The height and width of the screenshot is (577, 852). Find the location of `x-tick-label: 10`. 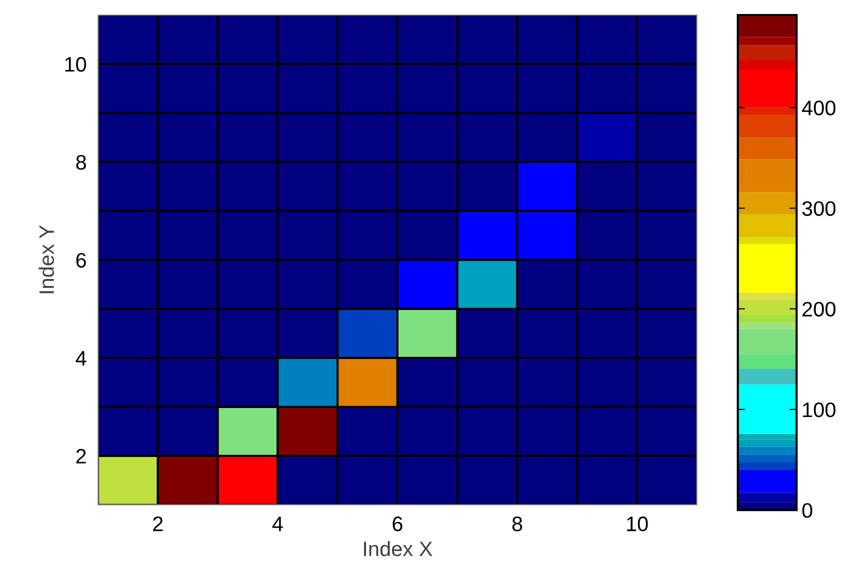

x-tick-label: 10 is located at coordinates (637, 524).